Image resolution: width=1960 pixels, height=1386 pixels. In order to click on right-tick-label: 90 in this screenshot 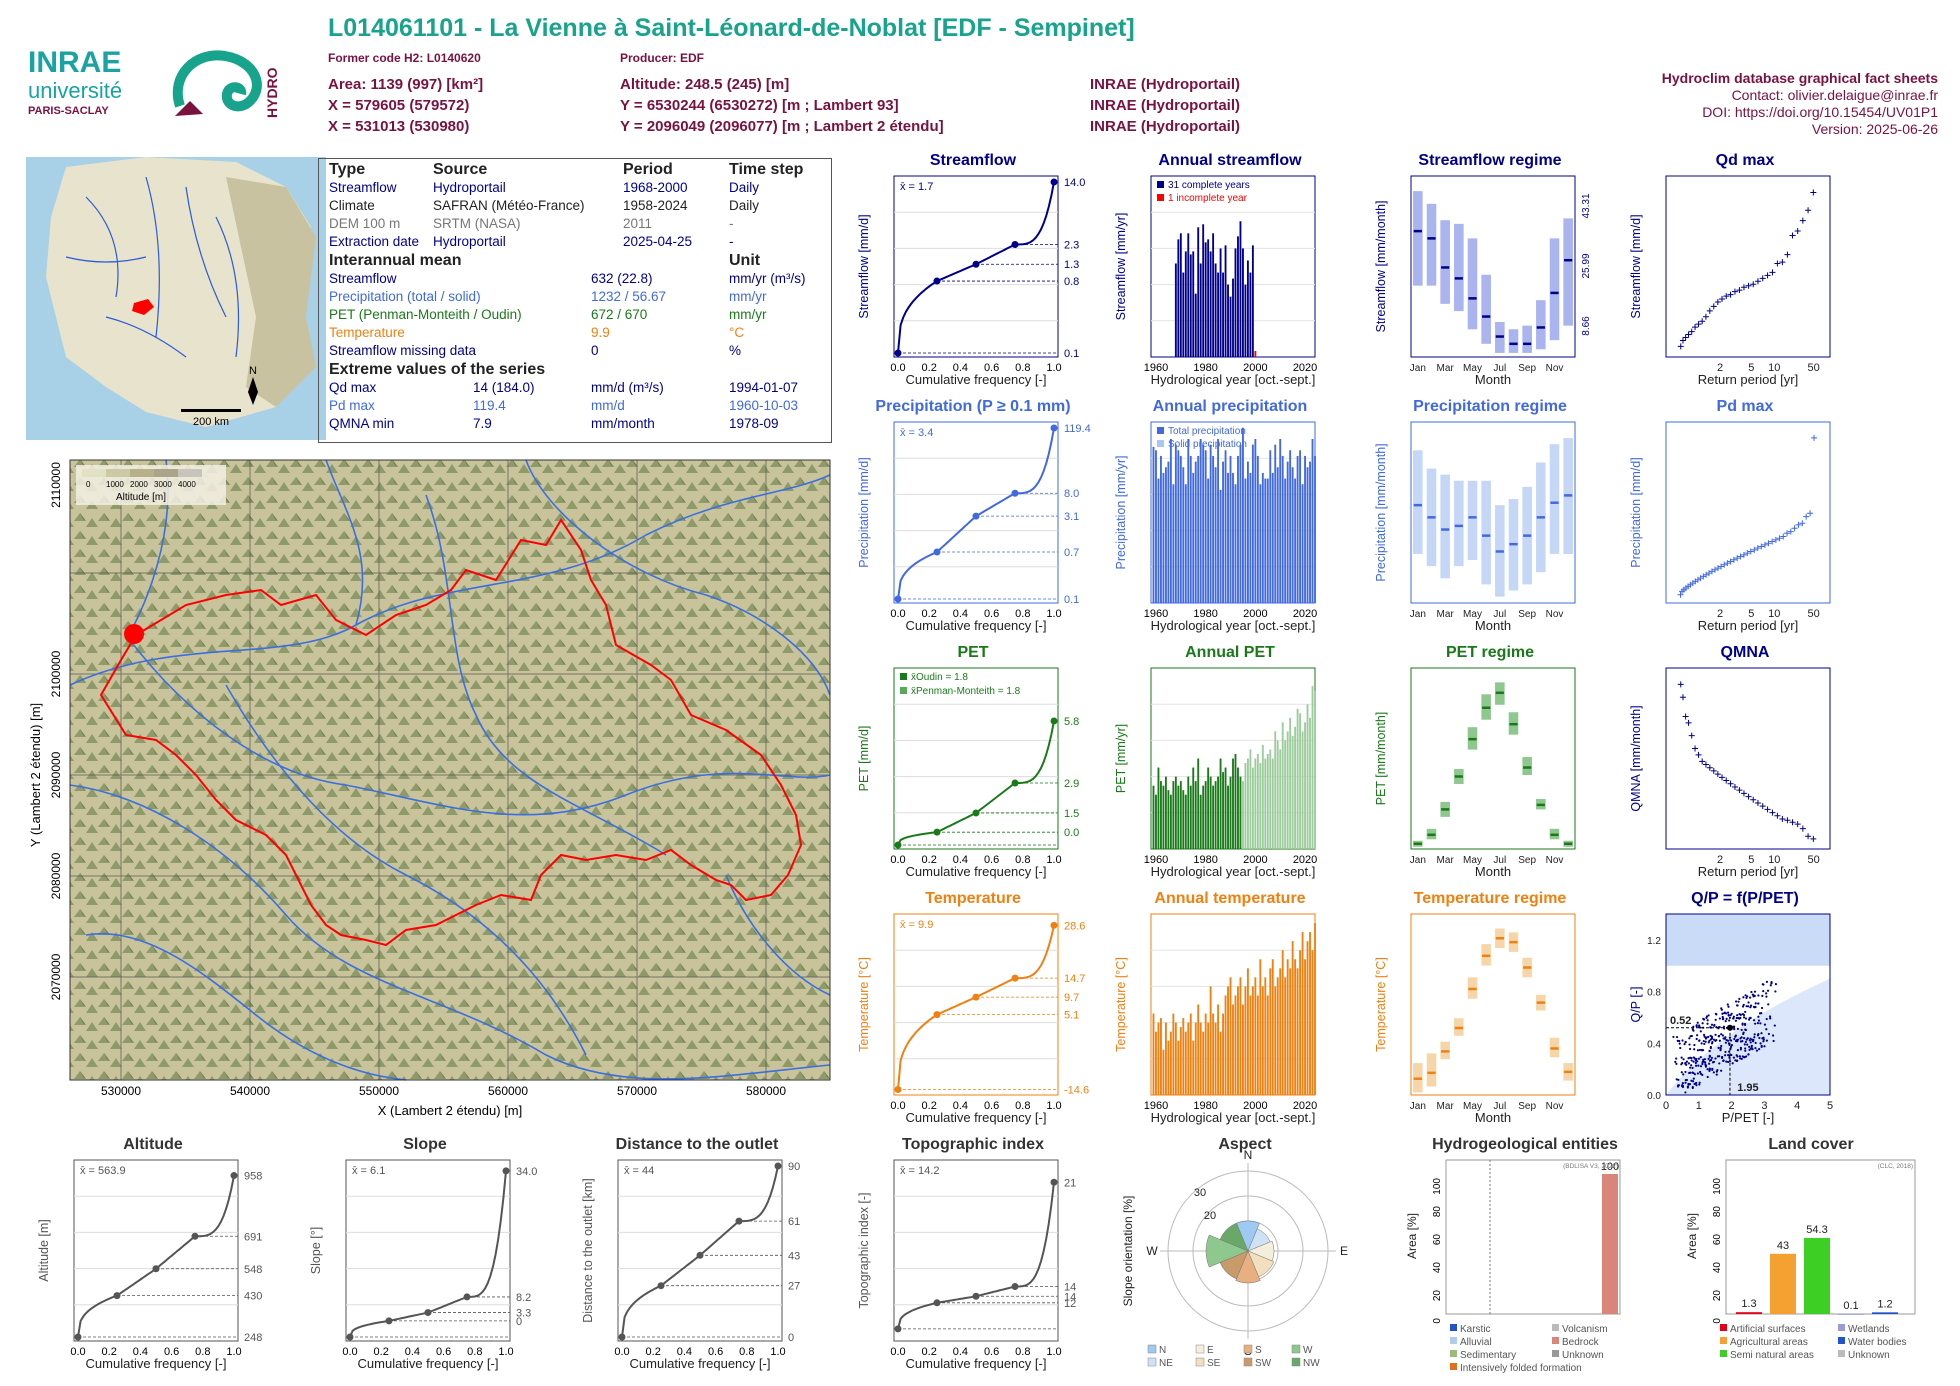, I will do `click(794, 1167)`.